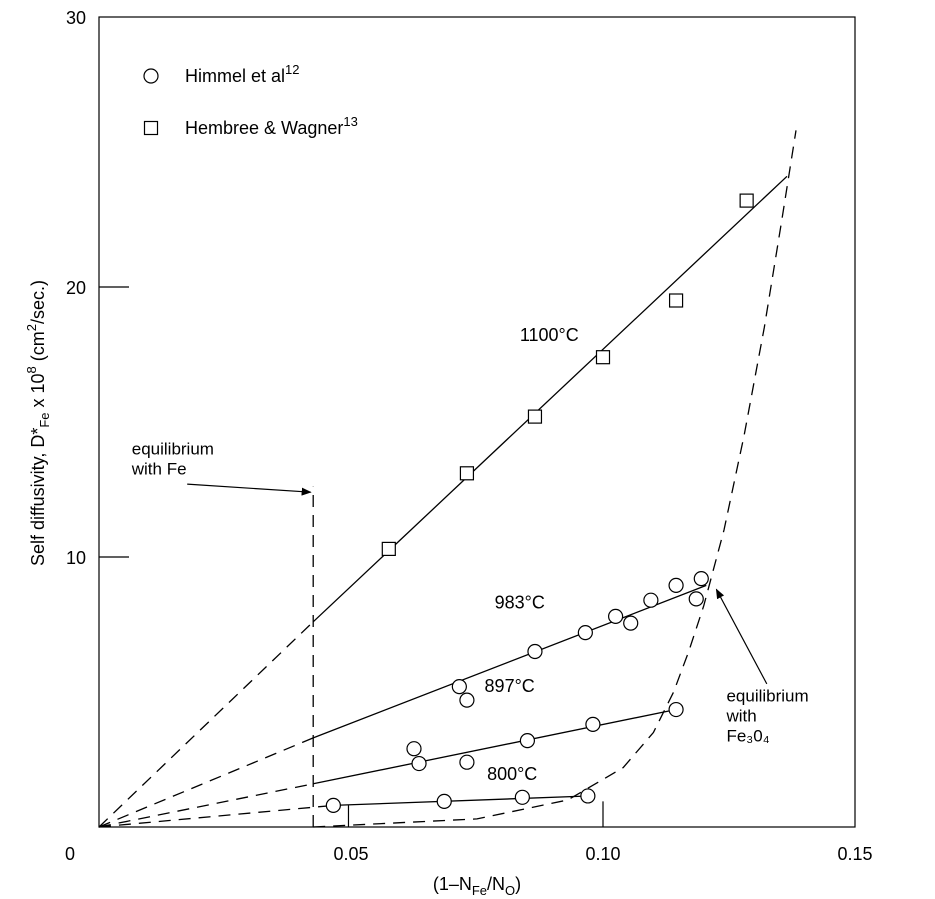  I want to click on isotherm-label: 800°C, so click(512, 774).